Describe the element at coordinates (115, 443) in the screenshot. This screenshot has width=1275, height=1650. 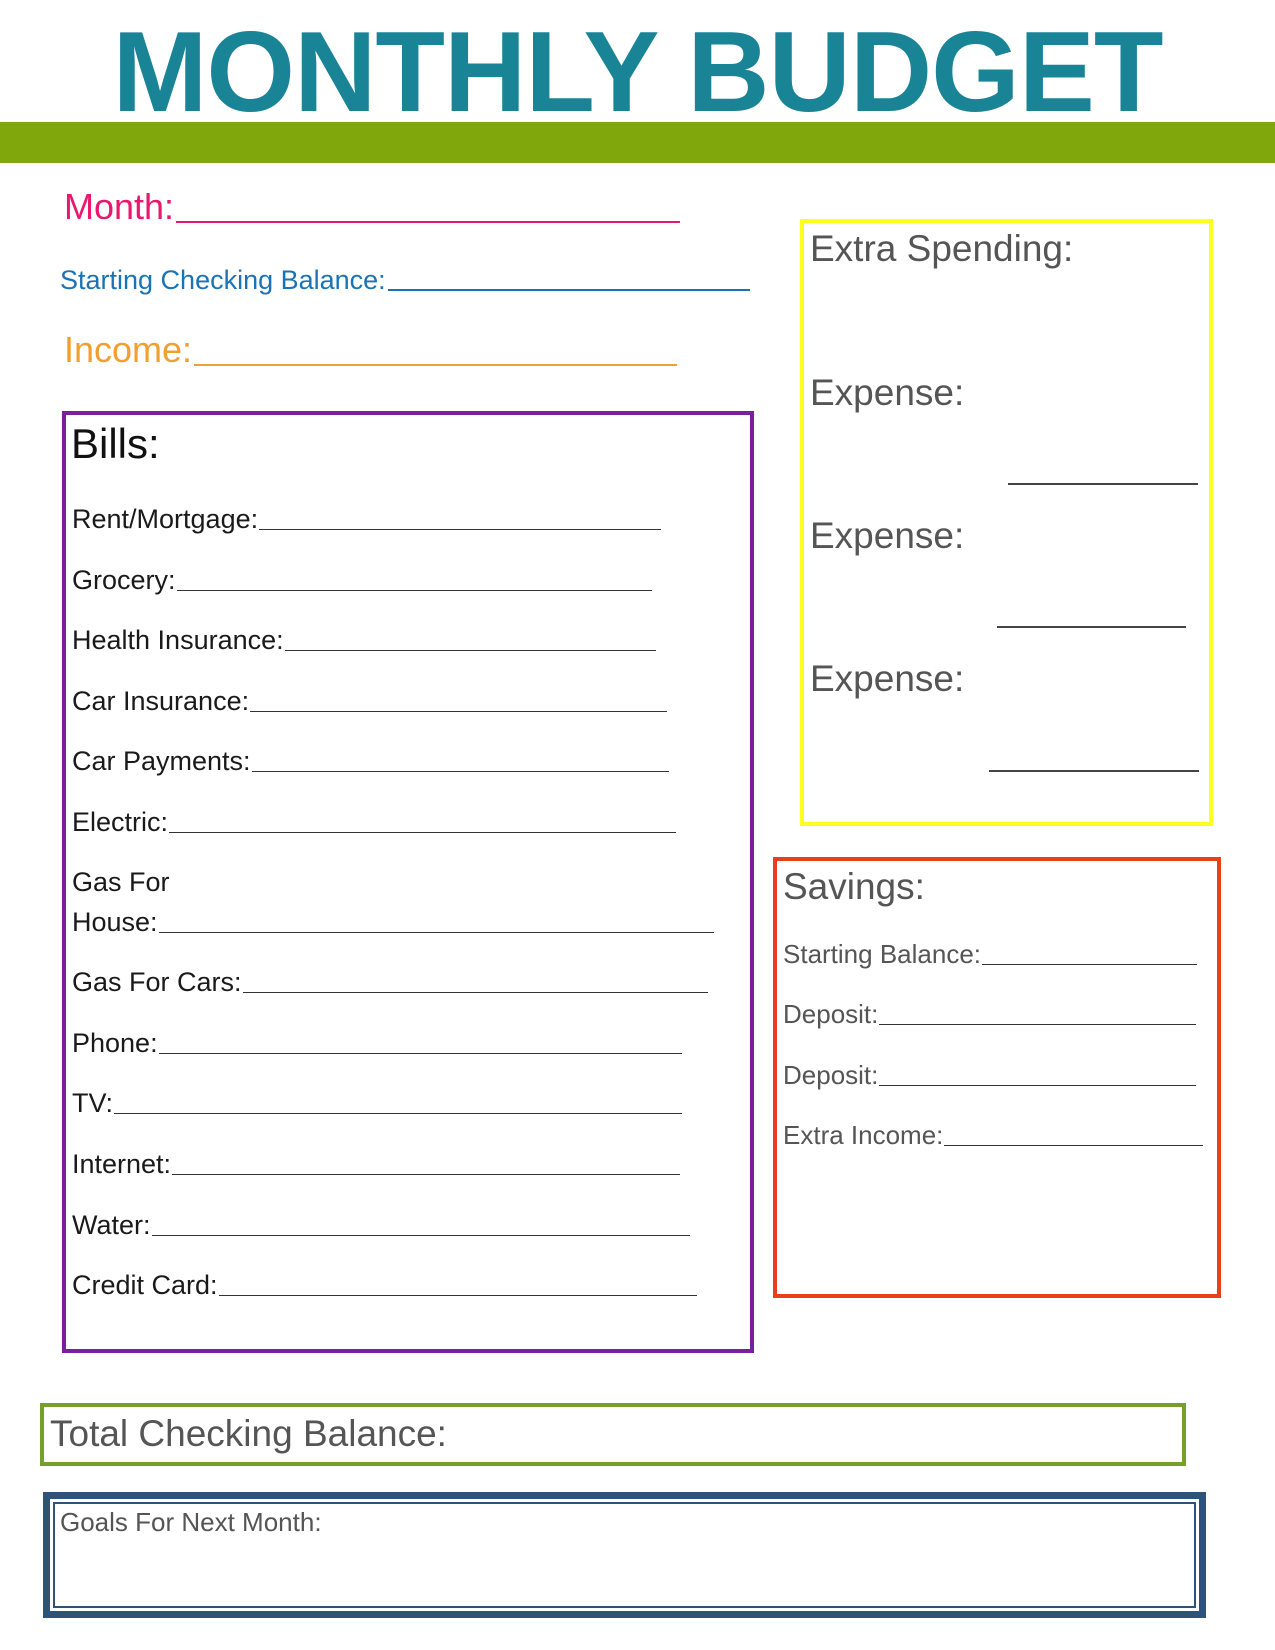
I see `bills-heading: Bills:` at that location.